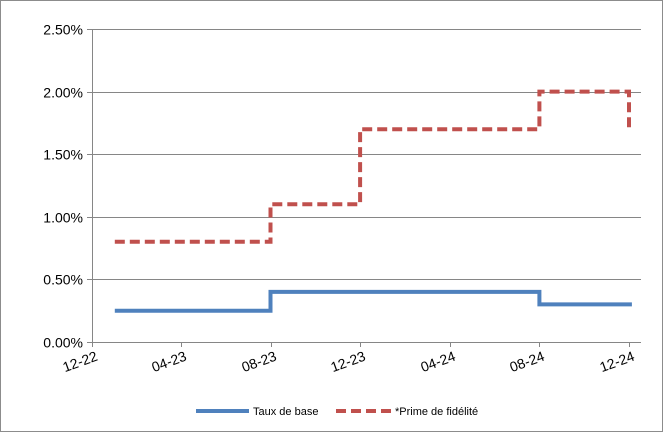 The width and height of the screenshot is (663, 433). Describe the element at coordinates (63, 93) in the screenshot. I see `y-tick-label: 2.00%` at that location.